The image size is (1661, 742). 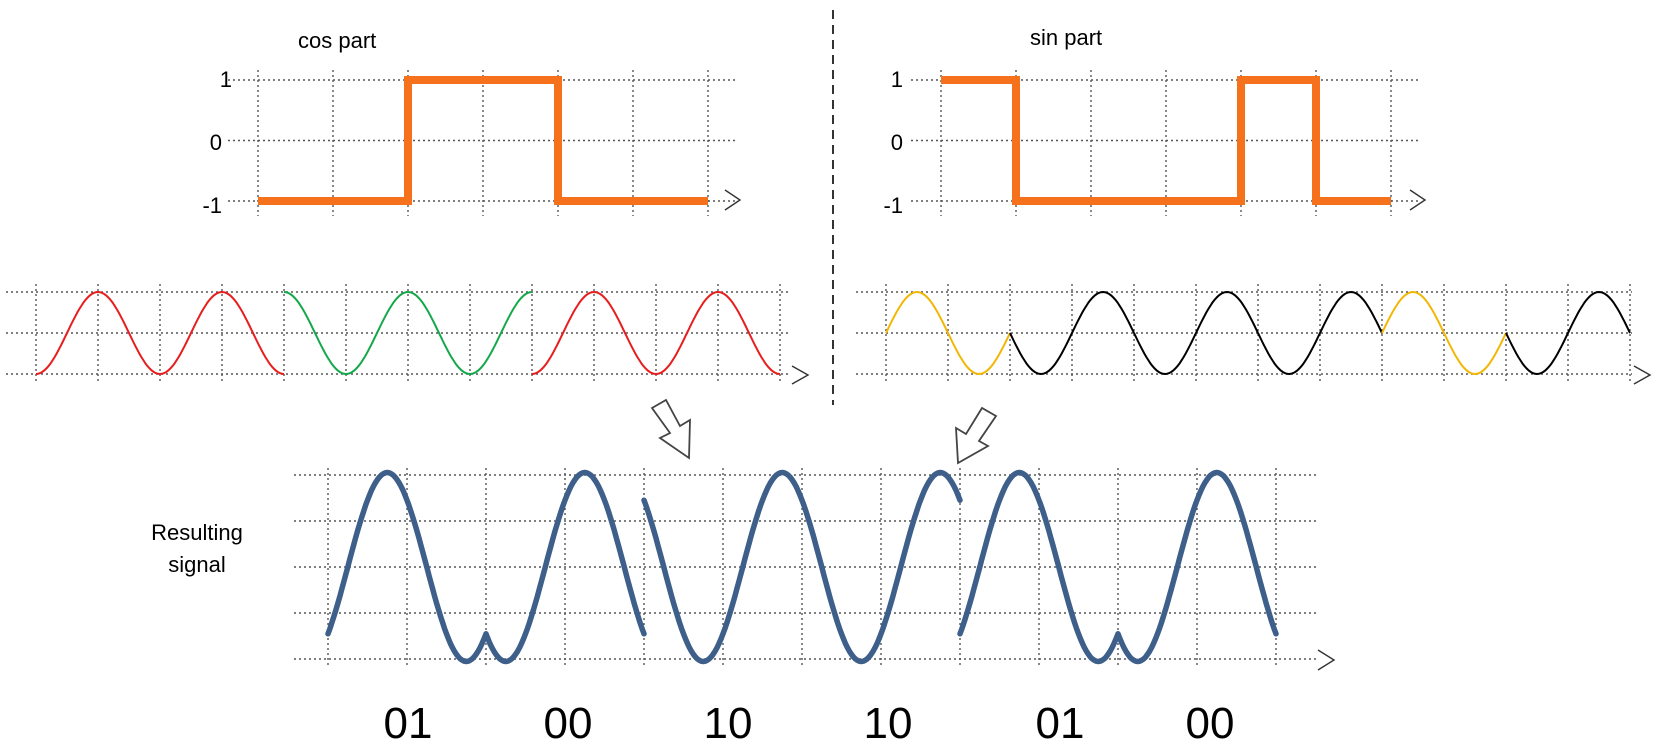 I want to click on cos-grid, so click(x=482, y=143).